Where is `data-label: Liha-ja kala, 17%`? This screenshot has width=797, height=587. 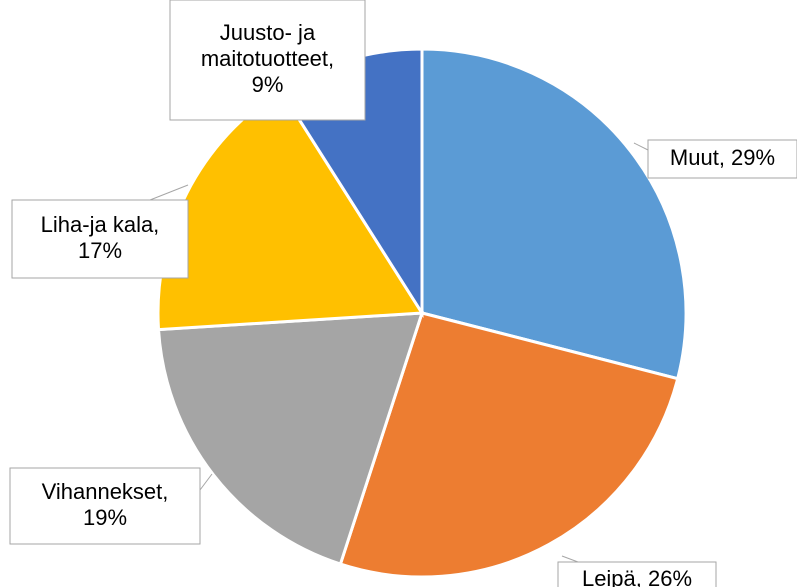
data-label: Liha-ja kala, 17% is located at coordinates (100, 237).